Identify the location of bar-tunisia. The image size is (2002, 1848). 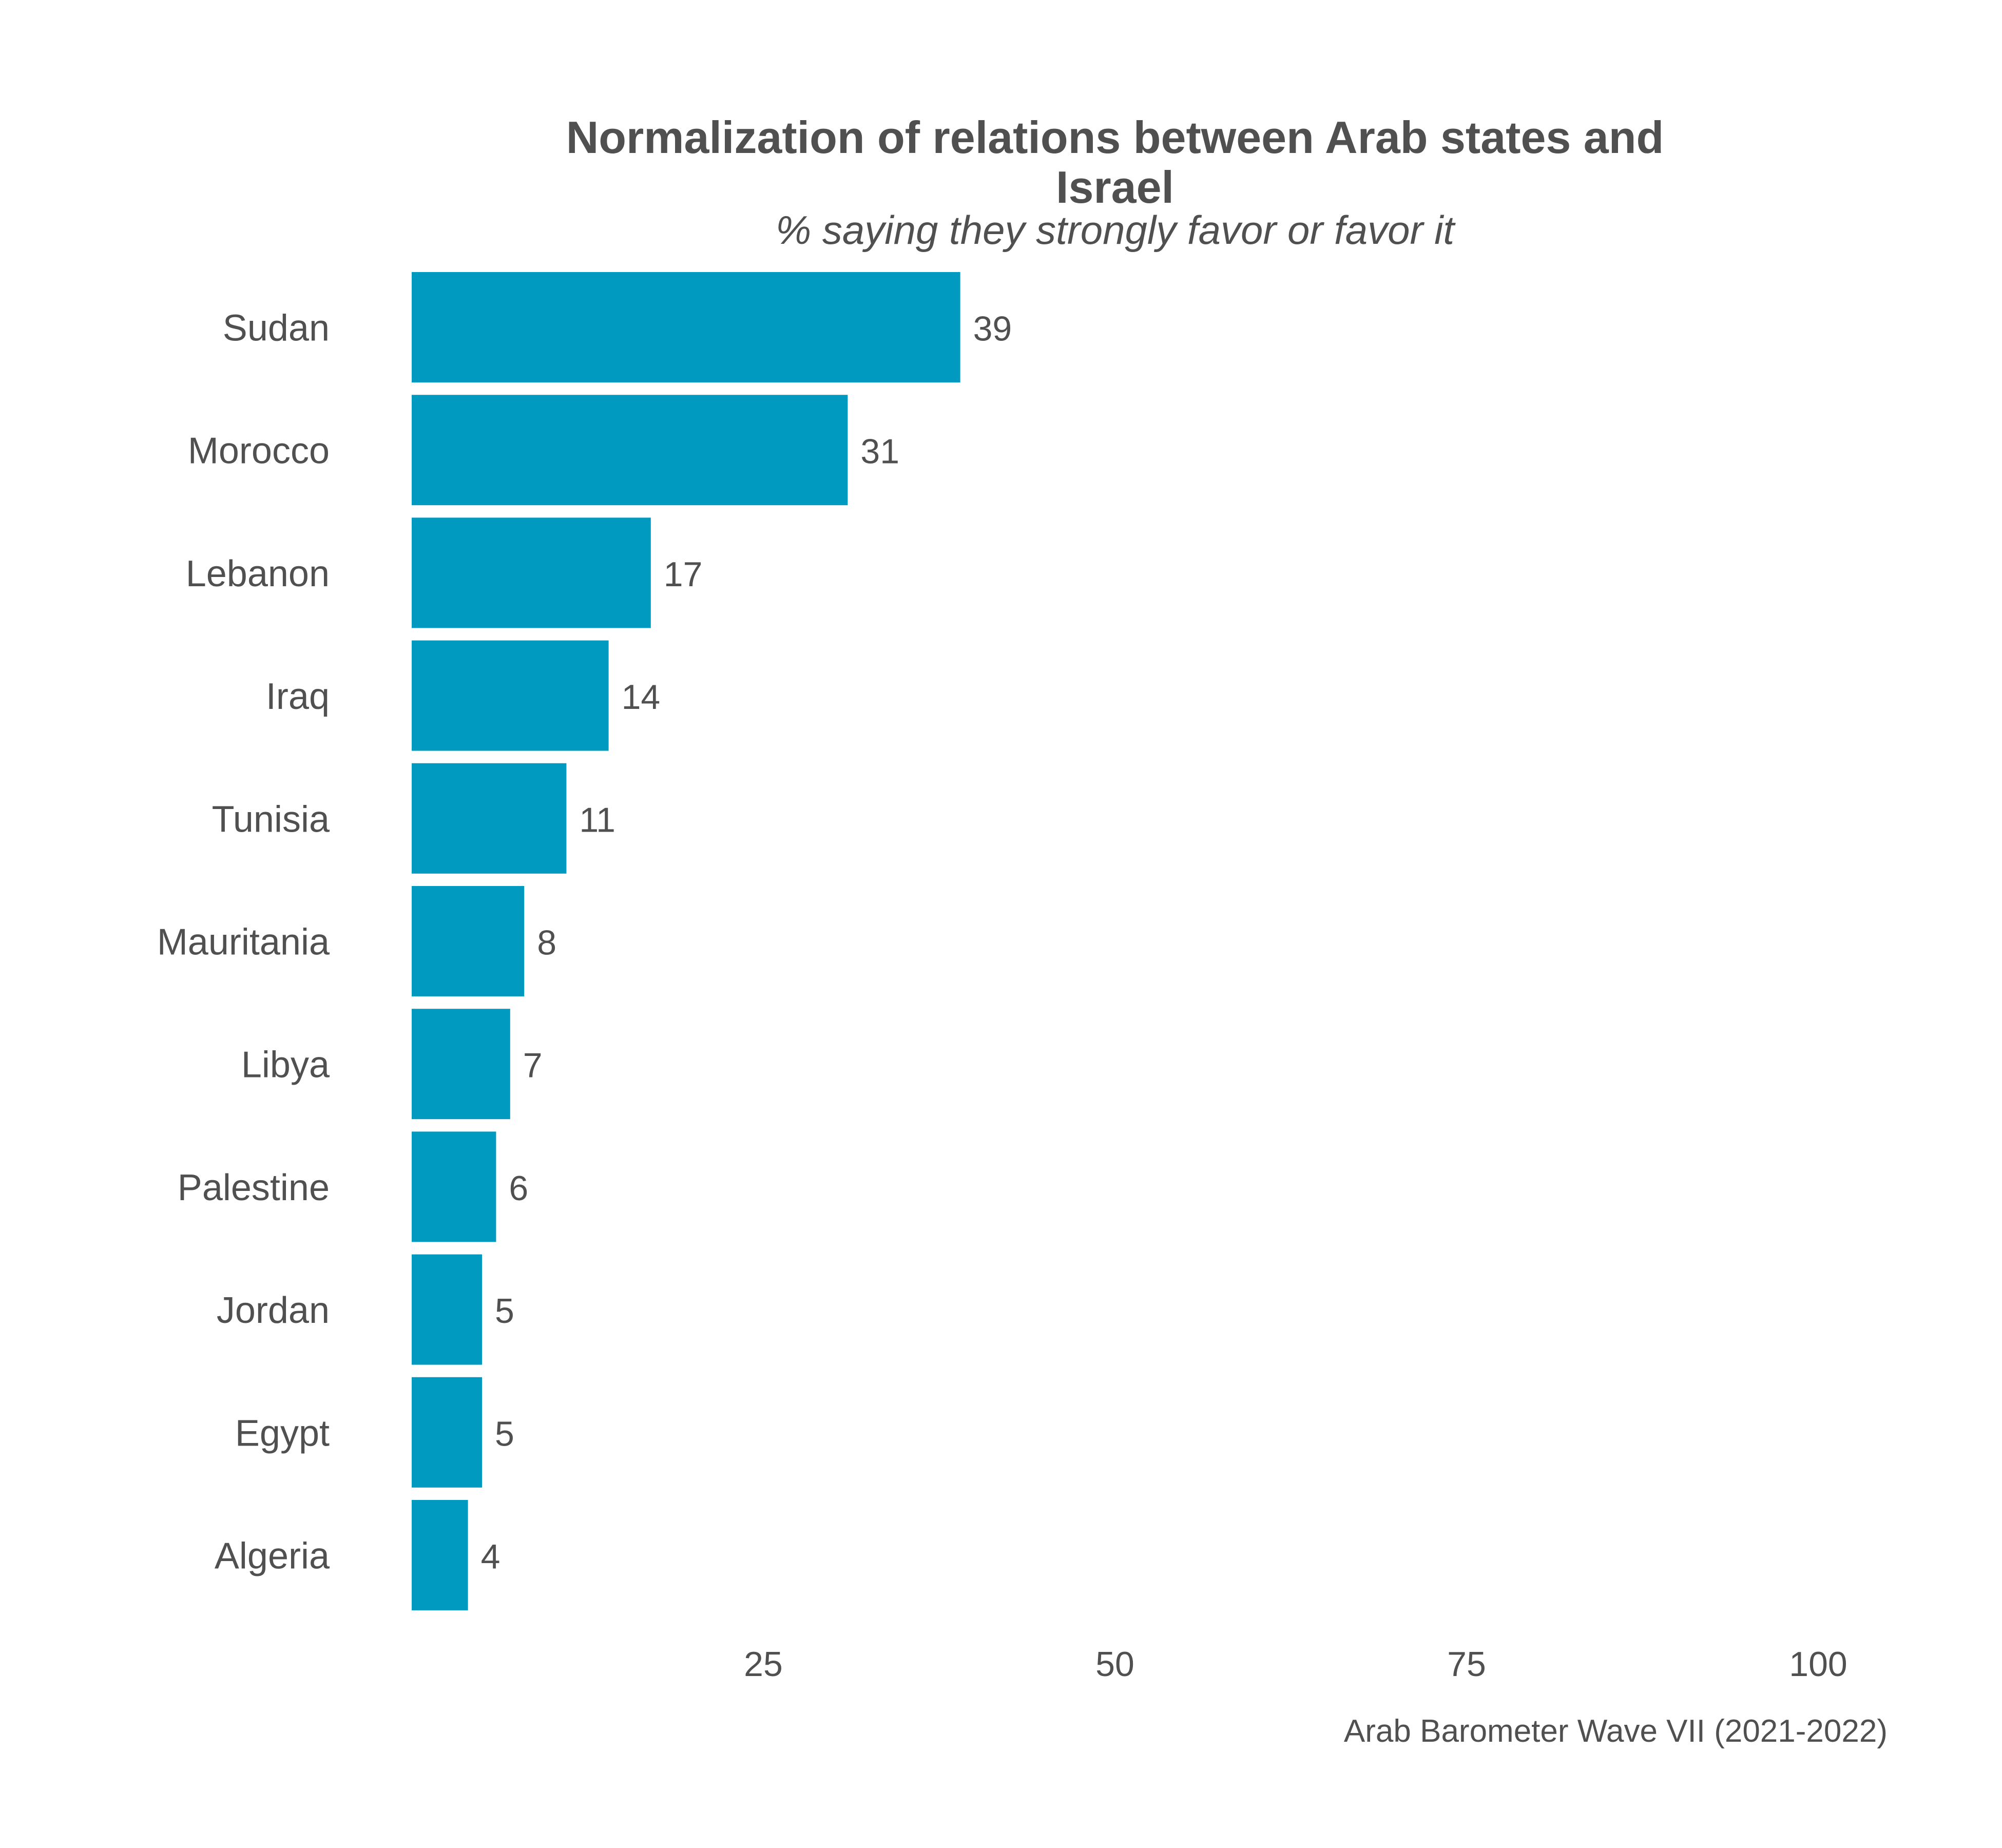
(489, 818).